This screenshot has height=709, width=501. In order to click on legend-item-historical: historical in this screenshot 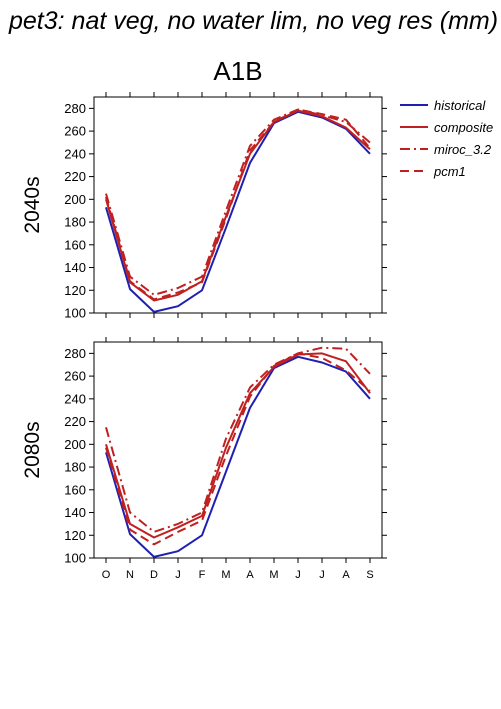, I will do `click(443, 105)`.